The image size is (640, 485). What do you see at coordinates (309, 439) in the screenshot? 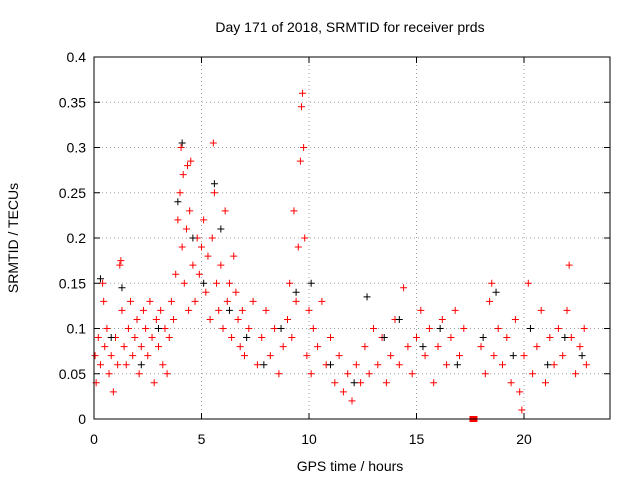
I see `x-tick-label: 10` at bounding box center [309, 439].